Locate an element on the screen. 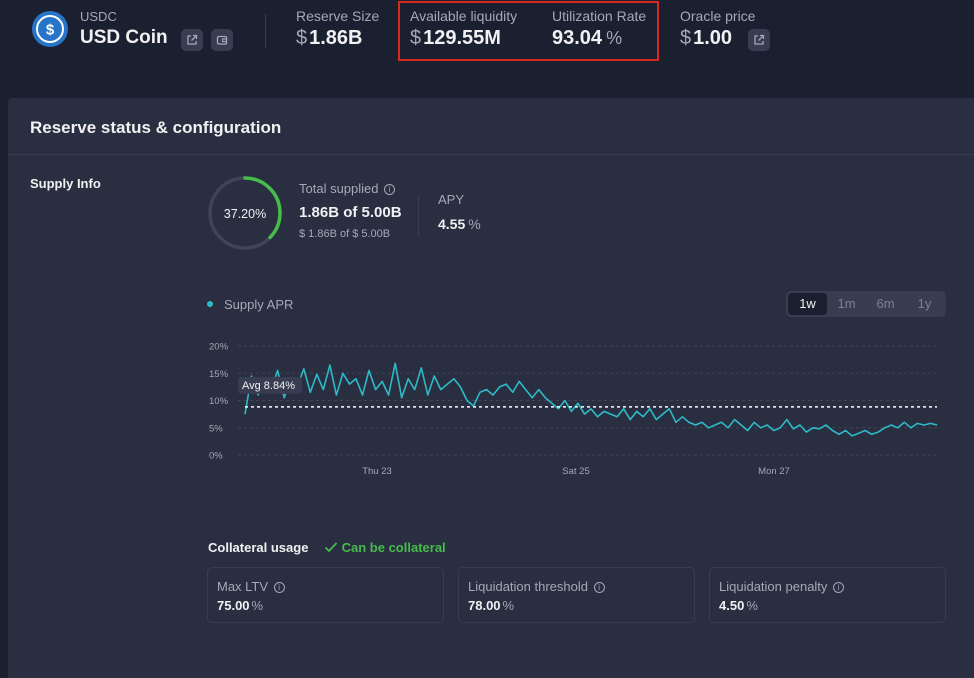  max-ltv-value: 75.00% is located at coordinates (240, 605).